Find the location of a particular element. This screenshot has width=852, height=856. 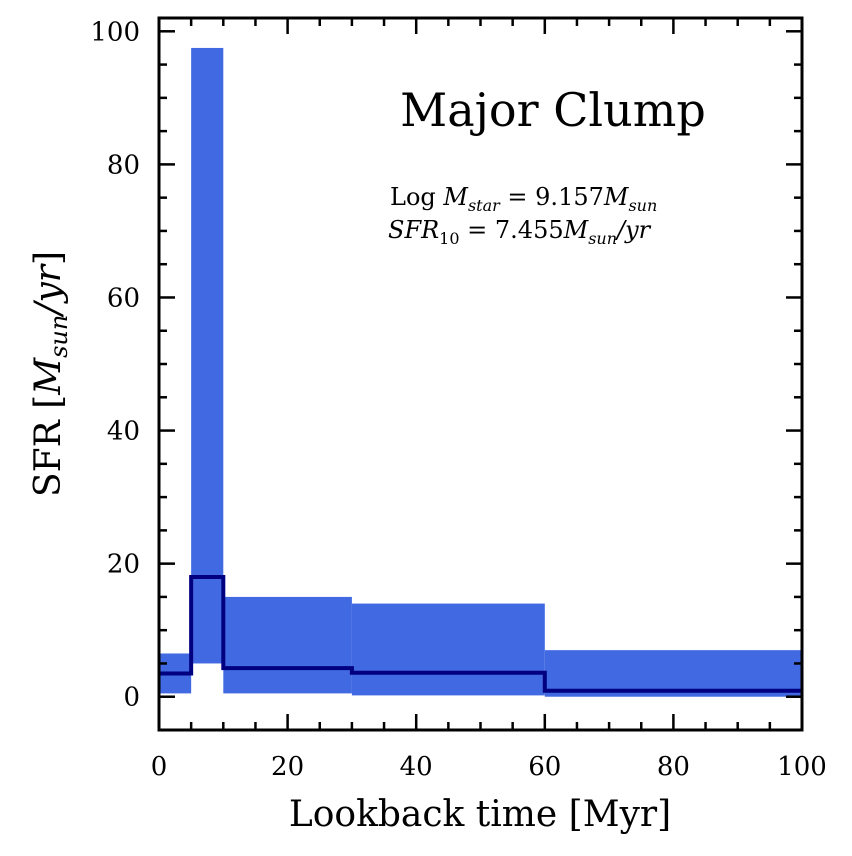

sfr-step-line is located at coordinates (480, 633).